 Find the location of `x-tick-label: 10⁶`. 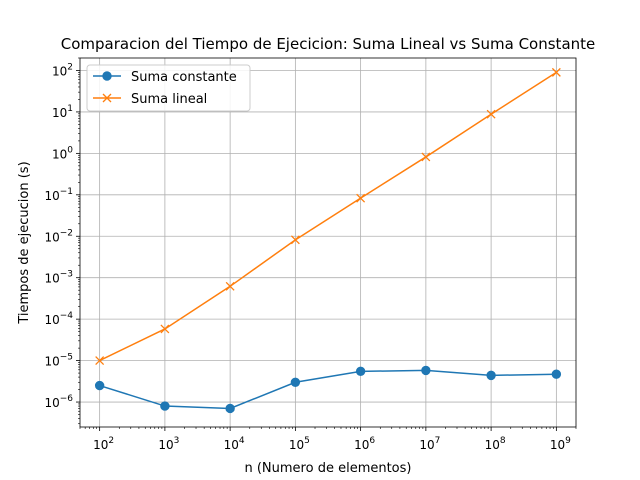

x-tick-label: 10⁶ is located at coordinates (364, 444).